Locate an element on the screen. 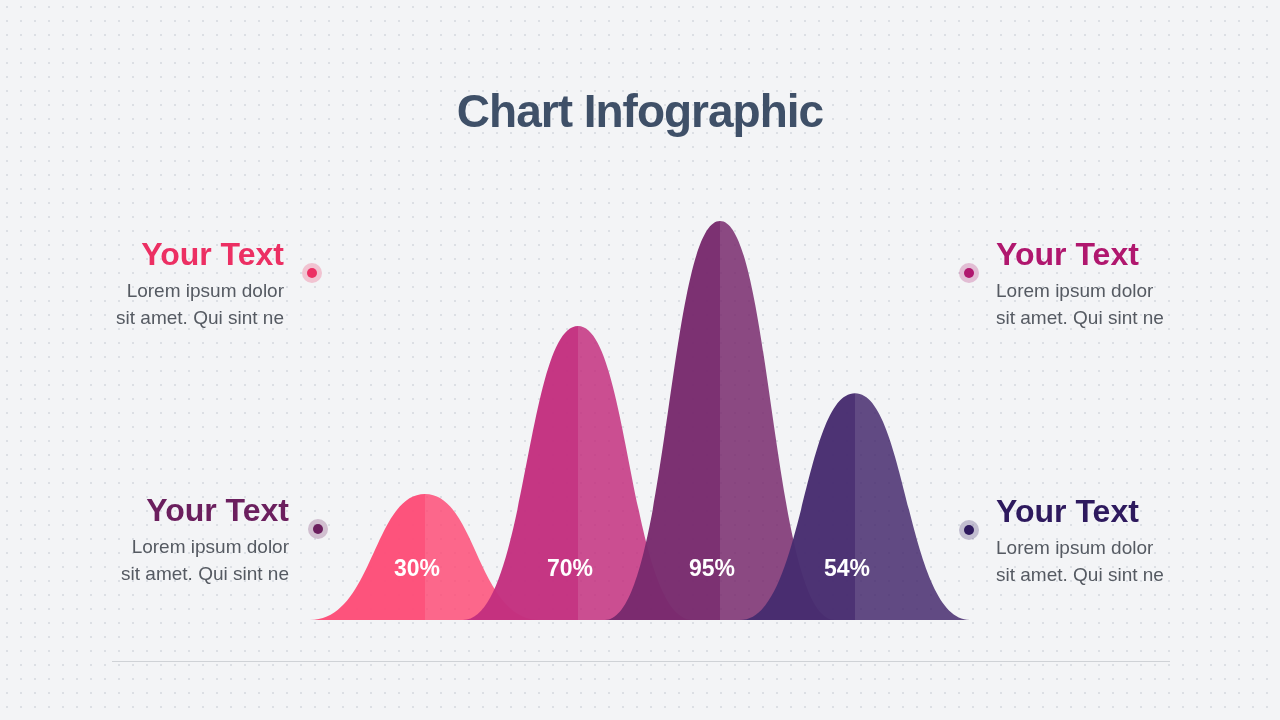 The image size is (1280, 720). data-label: 70% is located at coordinates (570, 568).